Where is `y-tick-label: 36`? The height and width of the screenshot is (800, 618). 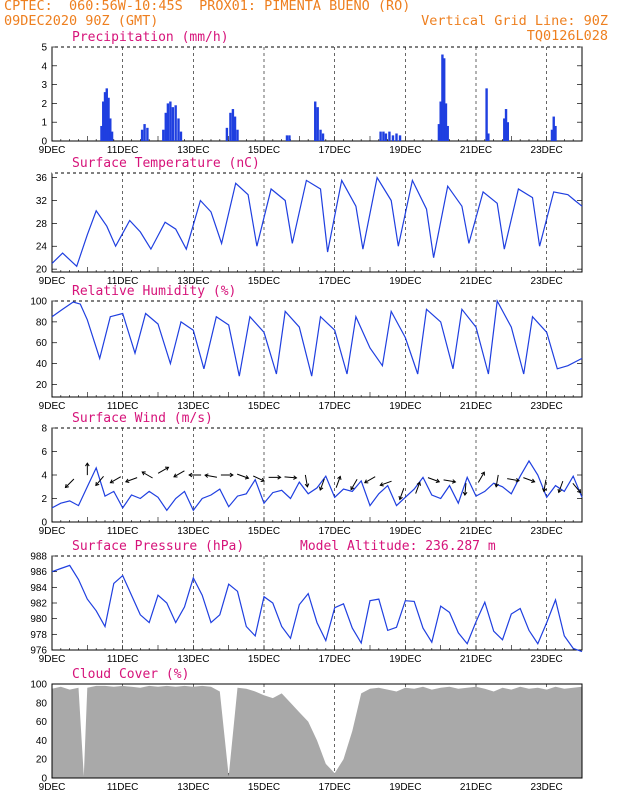
y-tick-label: 36 is located at coordinates (42, 178).